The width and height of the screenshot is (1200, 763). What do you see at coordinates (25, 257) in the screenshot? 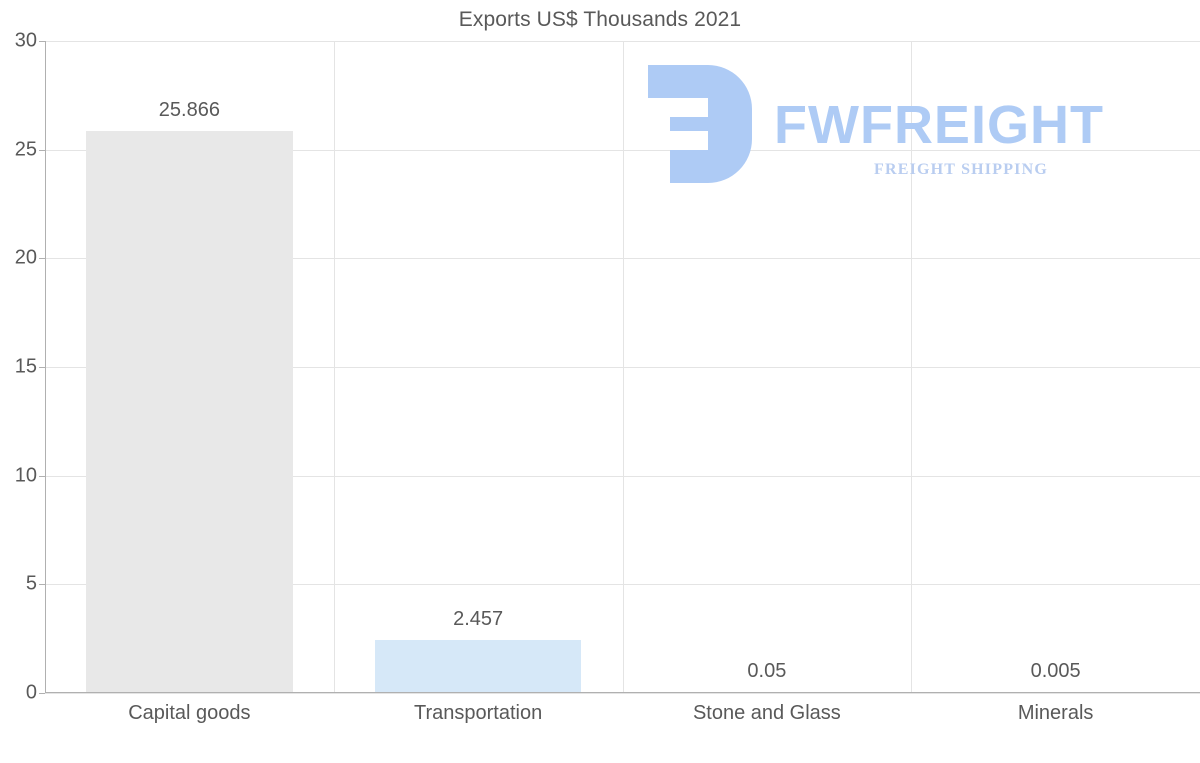
I see `y-tick-label: 20` at bounding box center [25, 257].